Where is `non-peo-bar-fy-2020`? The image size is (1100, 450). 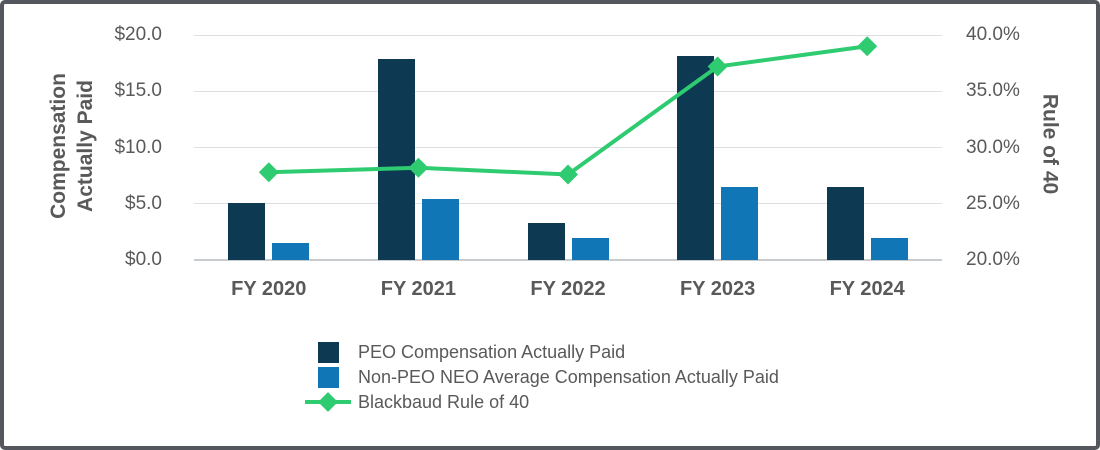
non-peo-bar-fy-2020 is located at coordinates (291, 251).